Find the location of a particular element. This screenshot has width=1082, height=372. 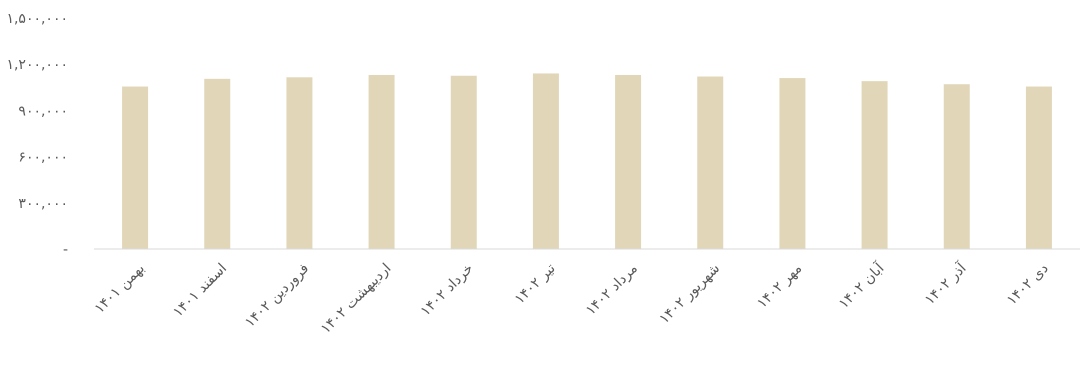

y-tick-label: ۹۰۰,۰۰۰ is located at coordinates (43, 111).